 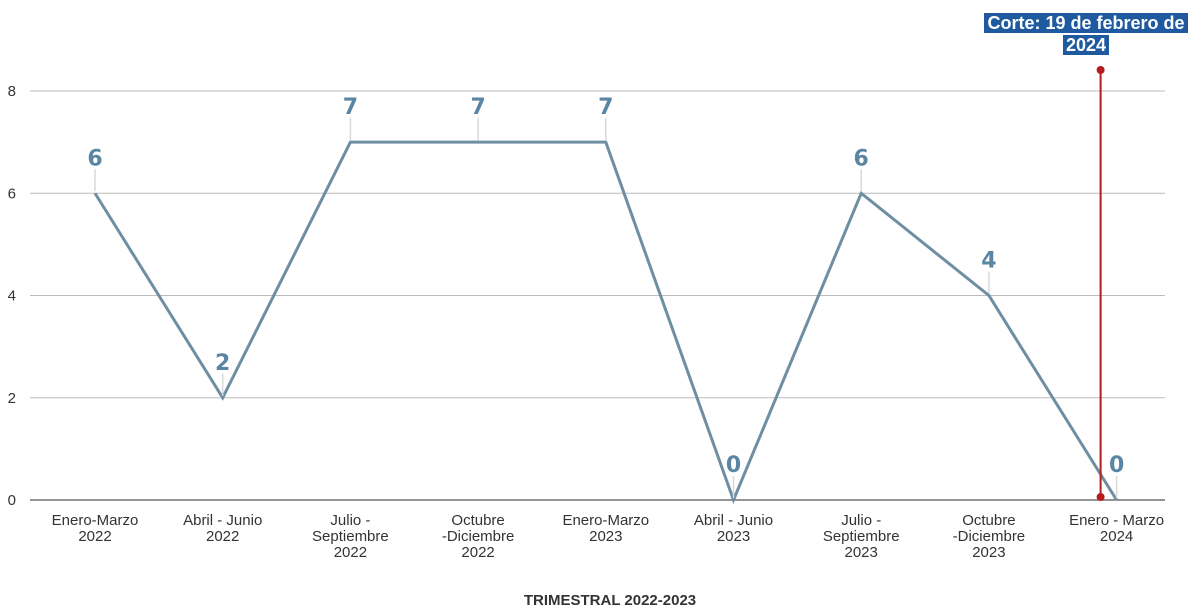 What do you see at coordinates (95, 528) in the screenshot?
I see `x-tick-label: Enero-Marzo 2022` at bounding box center [95, 528].